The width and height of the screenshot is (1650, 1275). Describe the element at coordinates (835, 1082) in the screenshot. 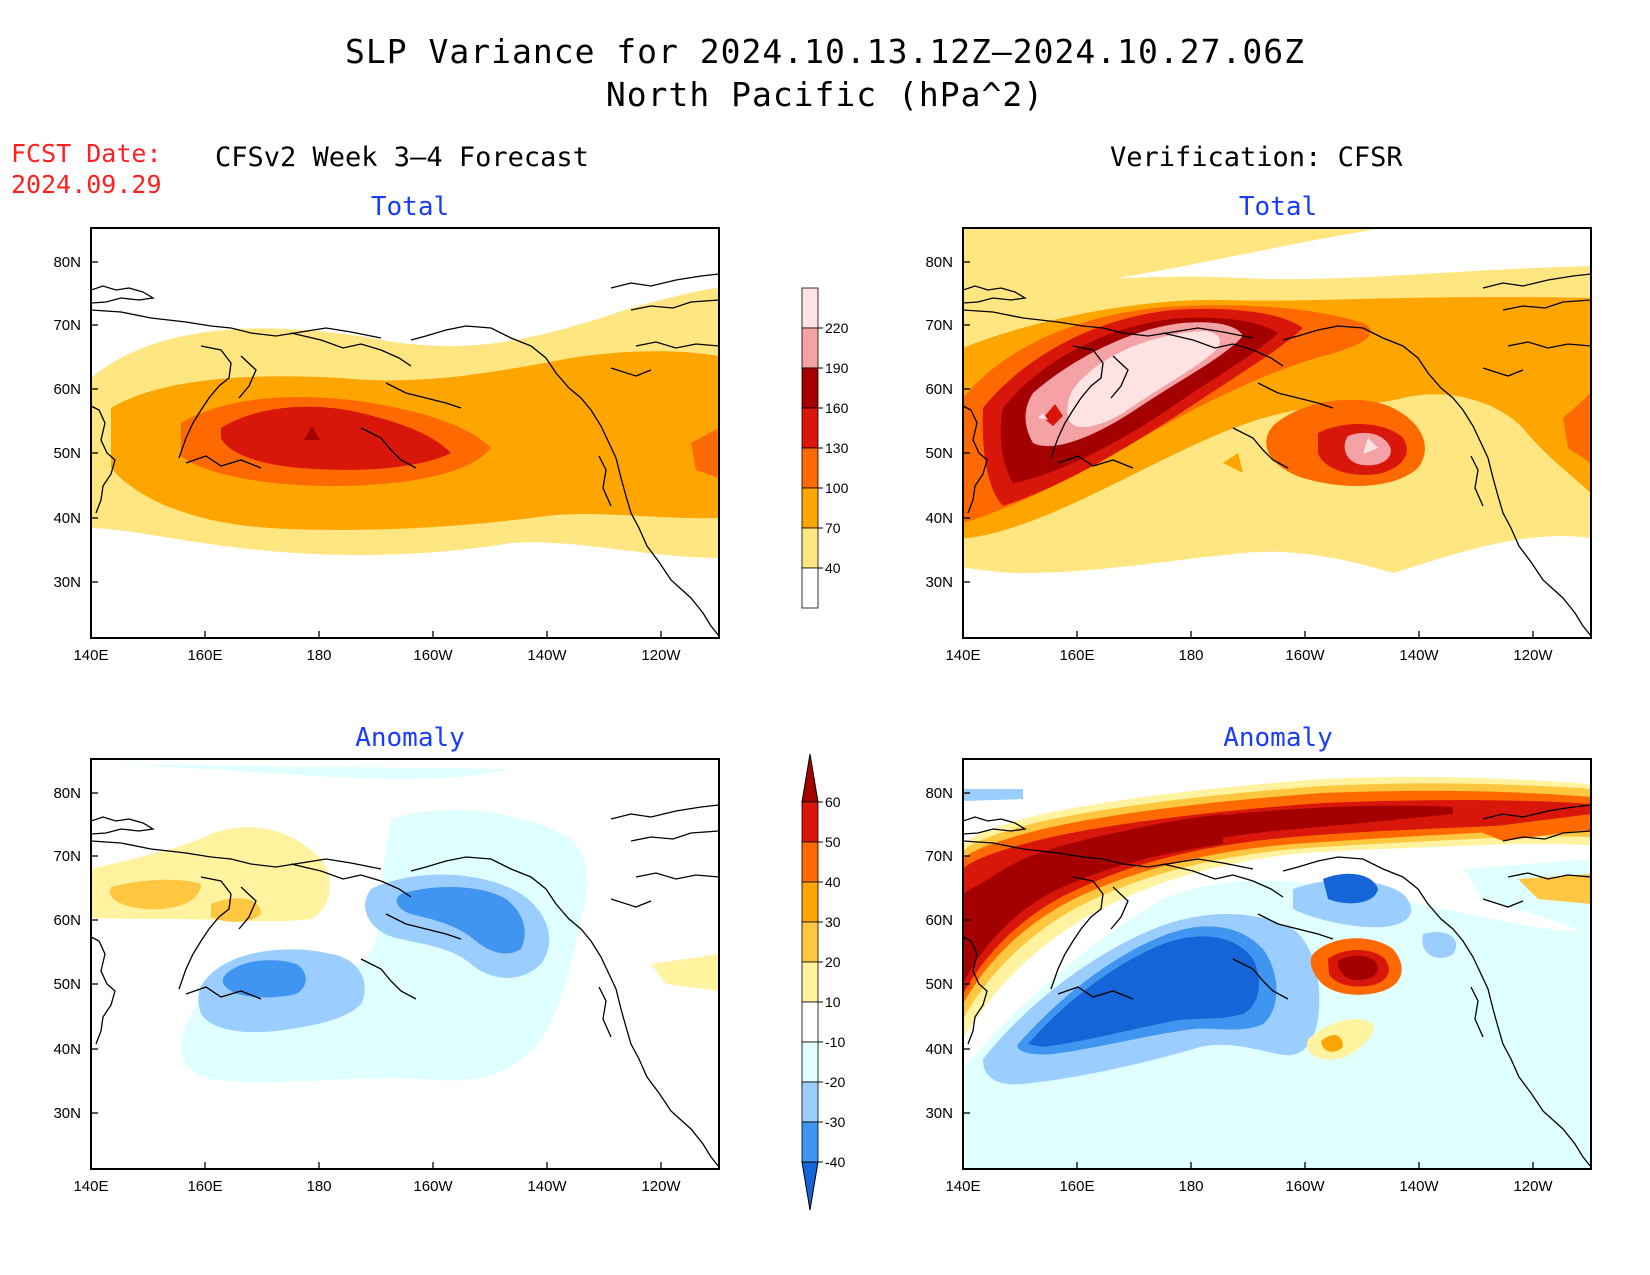

I see `colorbar-label: -20` at that location.